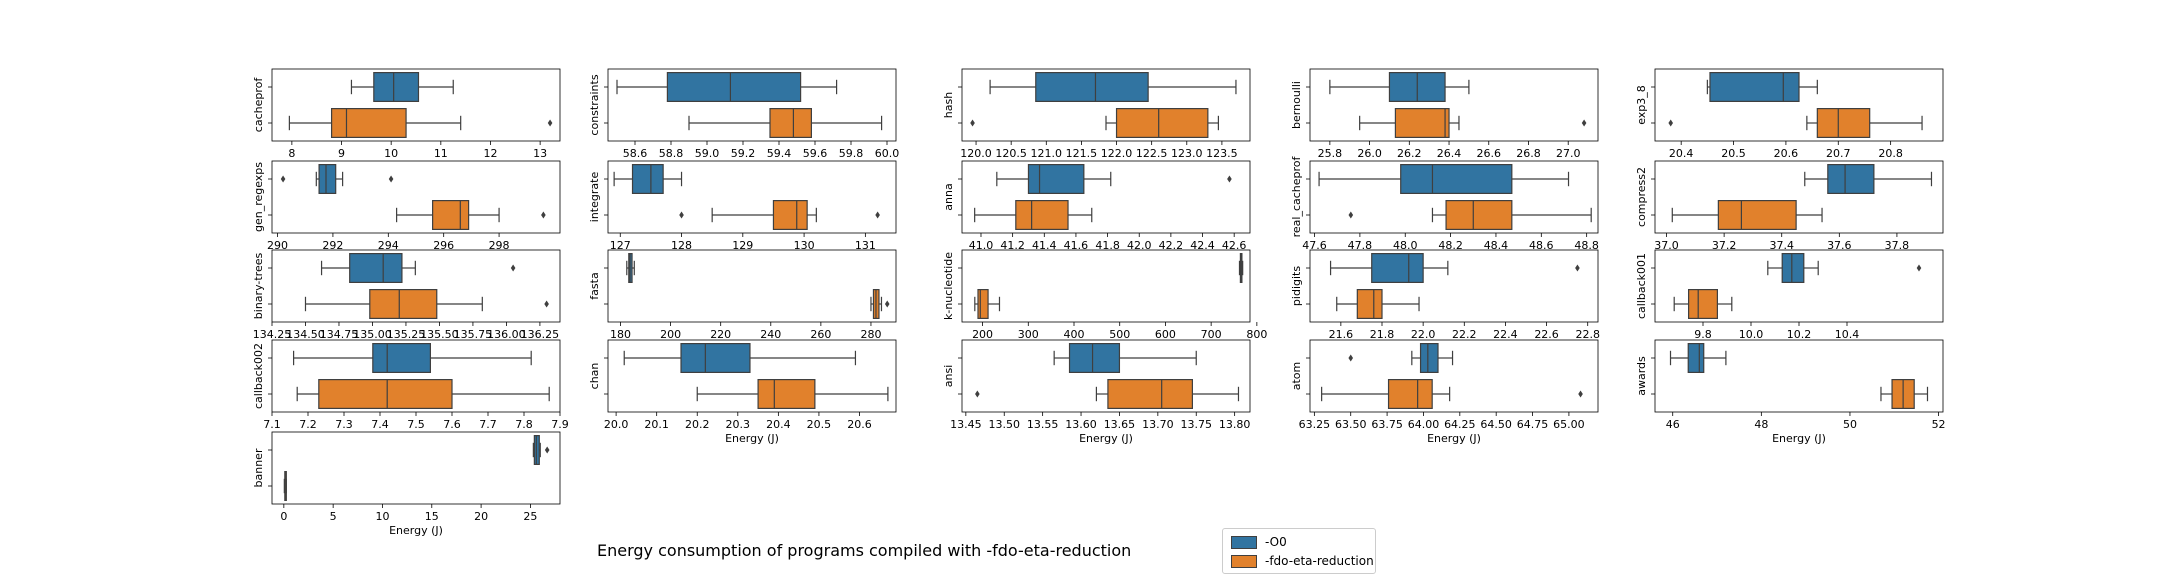 This screenshot has height=576, width=2160. Describe the element at coordinates (1120, 424) in the screenshot. I see `x-tick-label: 13.65` at that location.